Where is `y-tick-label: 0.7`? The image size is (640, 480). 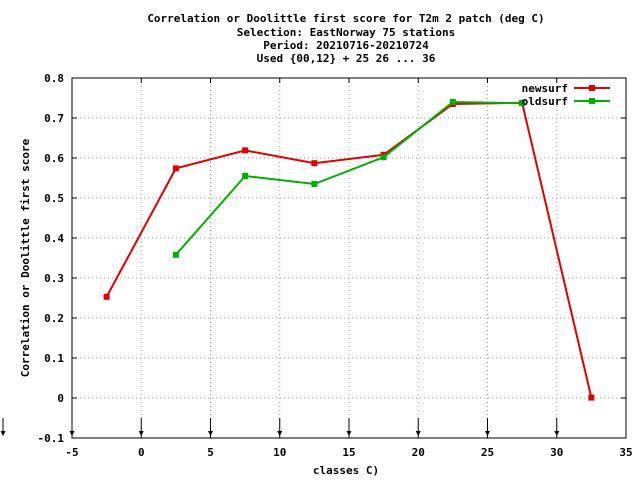
y-tick-label: 0.7 is located at coordinates (54, 118).